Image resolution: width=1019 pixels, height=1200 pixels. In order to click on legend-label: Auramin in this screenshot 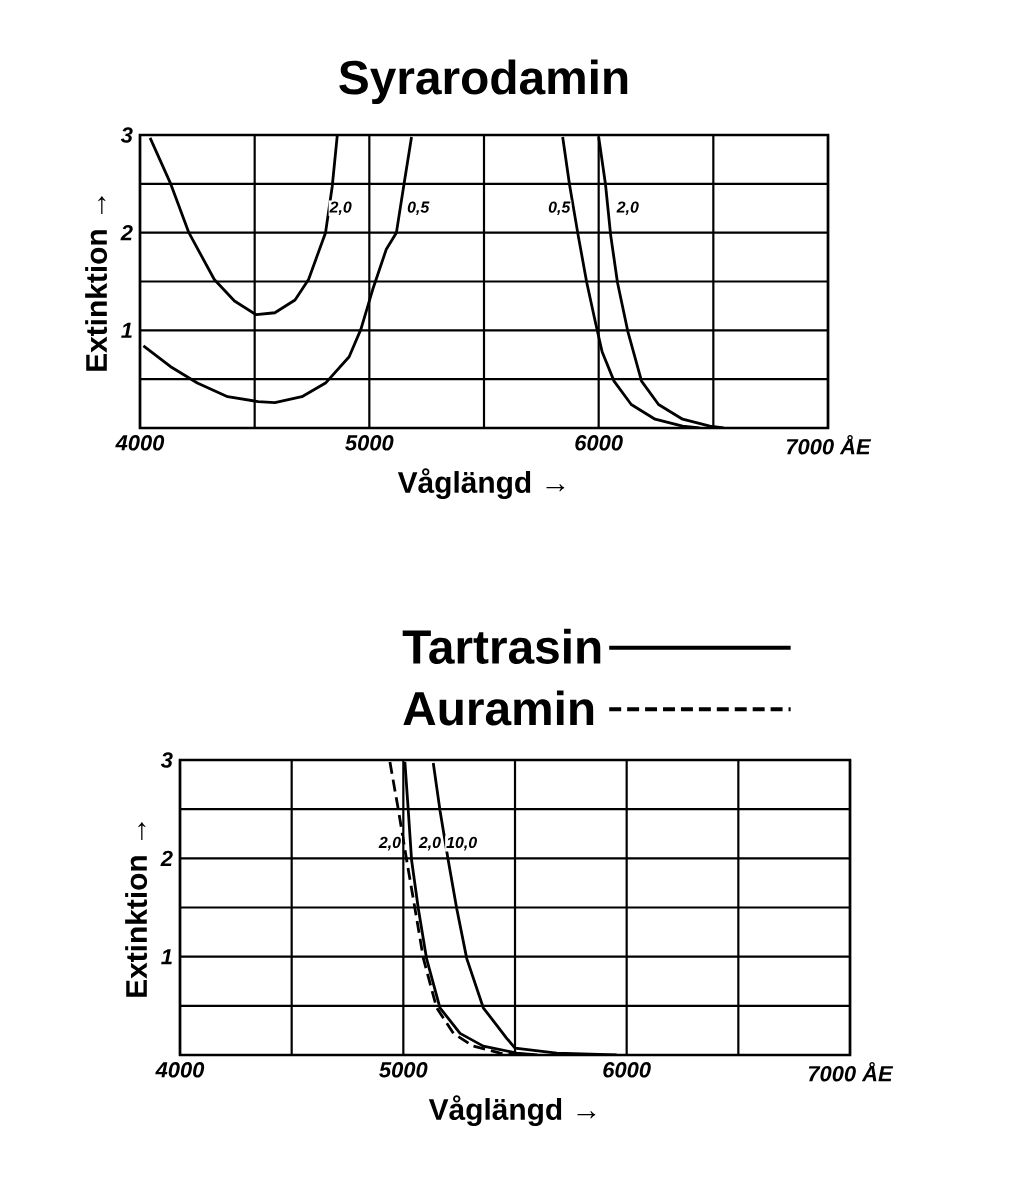, I will do `click(498, 708)`.